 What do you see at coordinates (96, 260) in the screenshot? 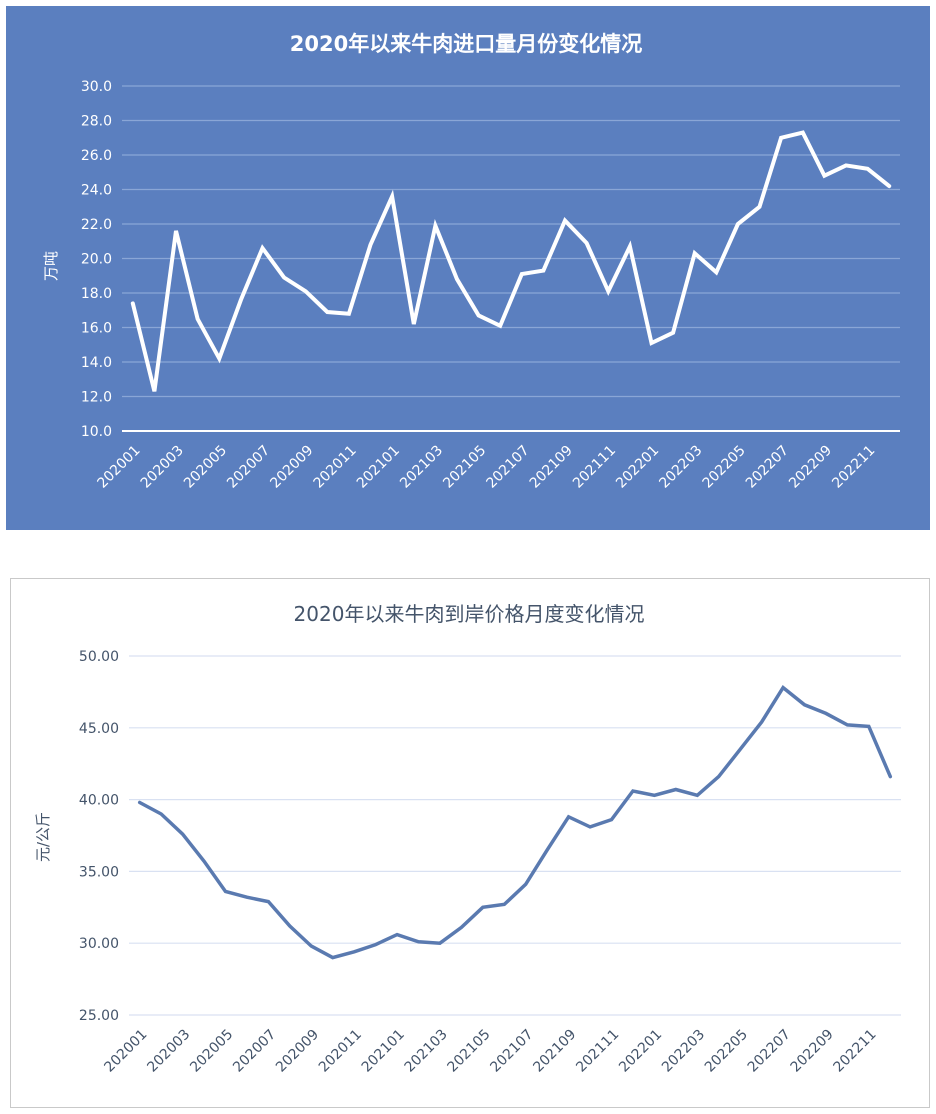
I see `y-tick-label: 20.0` at bounding box center [96, 260].